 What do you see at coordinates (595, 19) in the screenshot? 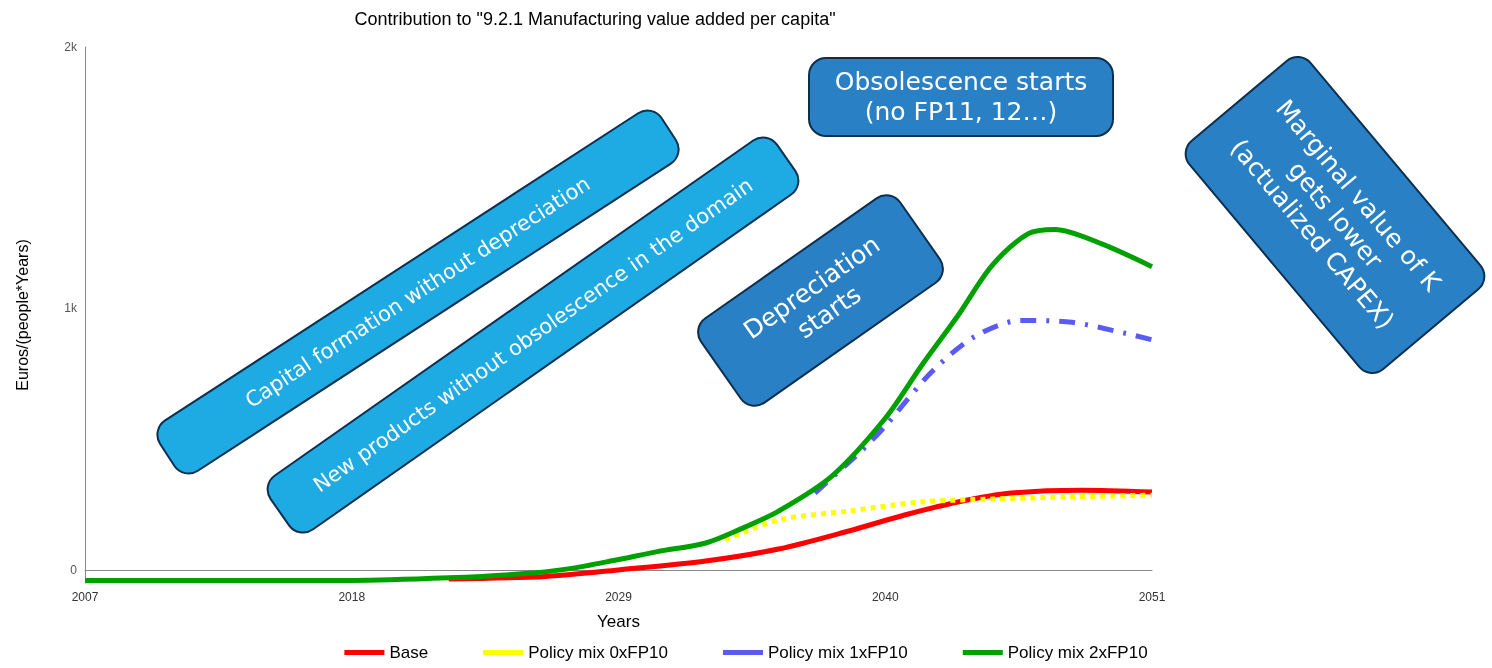
I see `chart-title: Contribution to "9.2.1 Manufacturing value added per capita"` at bounding box center [595, 19].